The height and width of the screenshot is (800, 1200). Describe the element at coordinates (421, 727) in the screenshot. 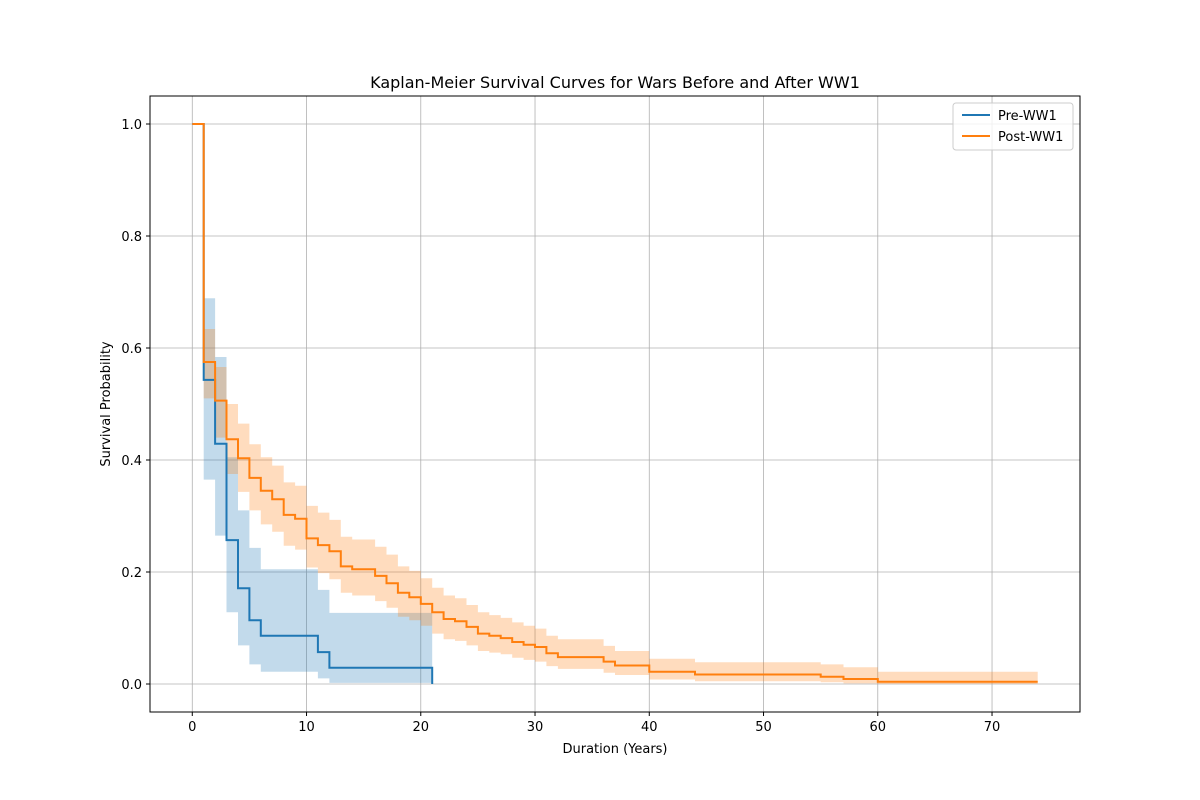

I see `x-tick-label: 20` at that location.